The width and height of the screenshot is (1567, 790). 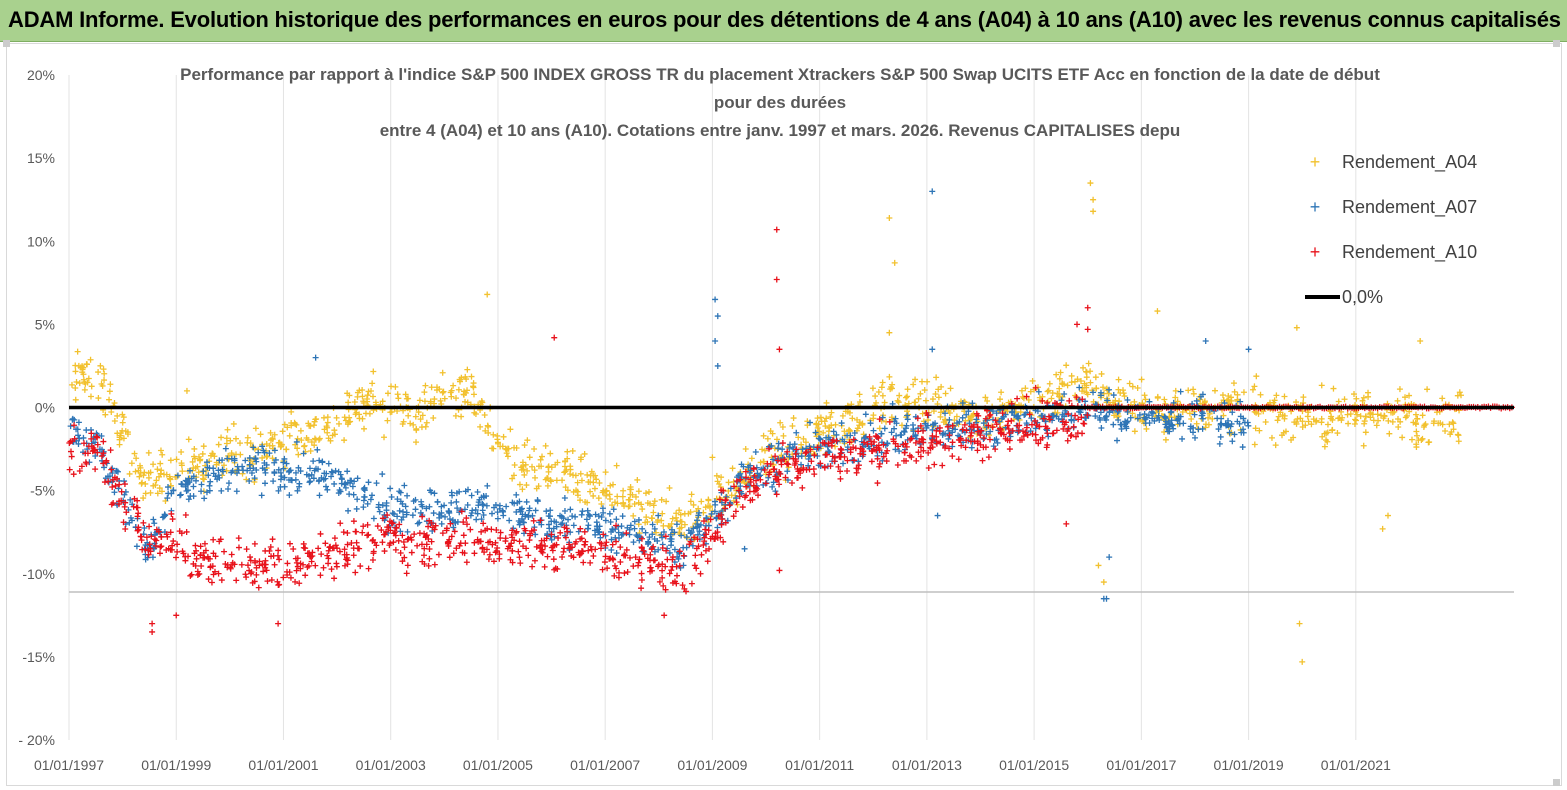 What do you see at coordinates (1556, 43) in the screenshot?
I see `resize-handle-top-right` at bounding box center [1556, 43].